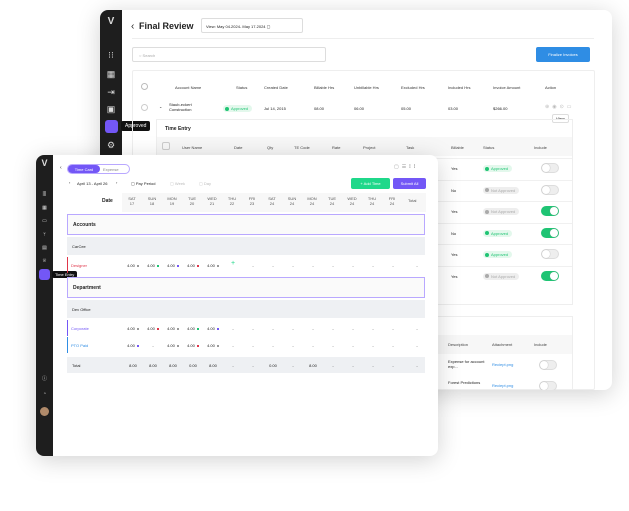 Image resolution: width=629 pixels, height=511 pixels. What do you see at coordinates (161, 106) in the screenshot?
I see `expand-chevron-icon: ⌄` at bounding box center [161, 106].